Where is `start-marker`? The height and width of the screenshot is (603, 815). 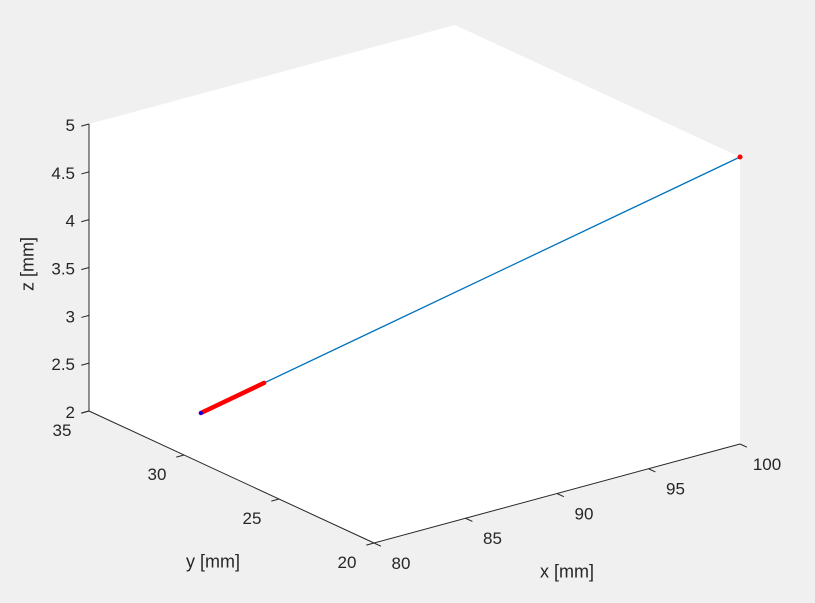
start-marker is located at coordinates (200, 412).